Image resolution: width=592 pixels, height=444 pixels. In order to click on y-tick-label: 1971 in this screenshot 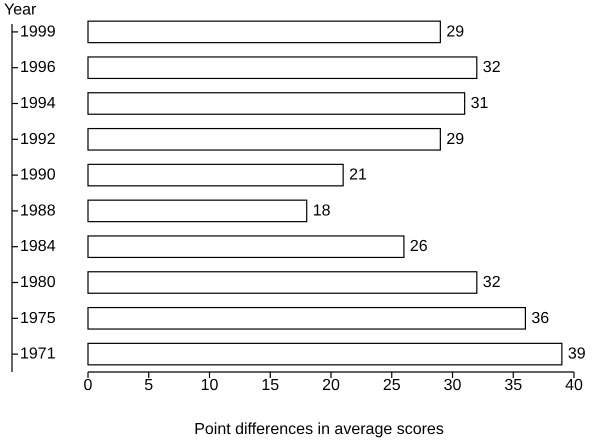, I will do `click(38, 354)`.